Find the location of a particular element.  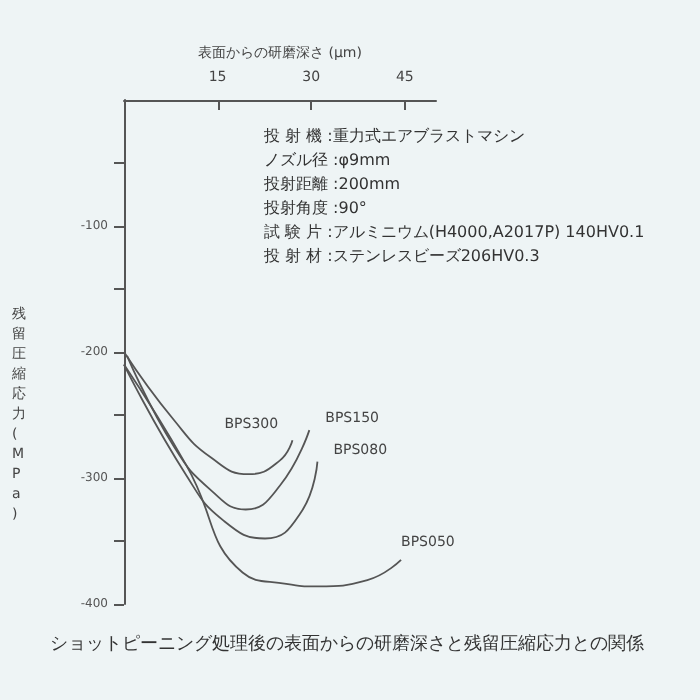

annotation: ノズル径 :φ9mm is located at coordinates (327, 160).